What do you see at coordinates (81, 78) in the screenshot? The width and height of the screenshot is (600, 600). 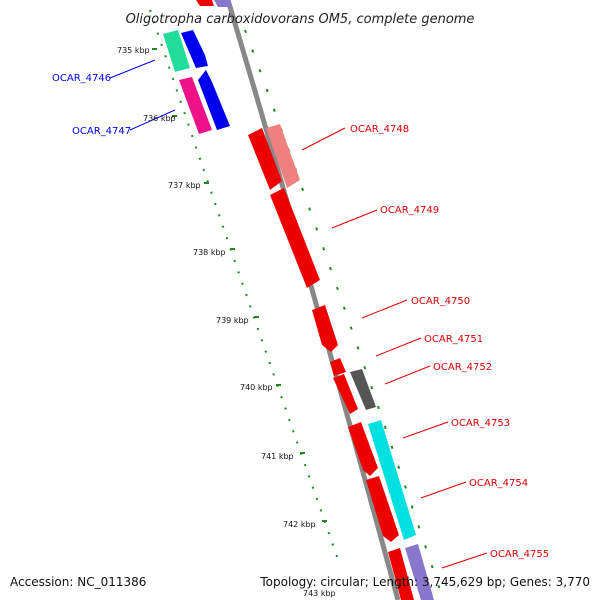 I see `gene-label-ocar-4746: OCAR_4746` at bounding box center [81, 78].